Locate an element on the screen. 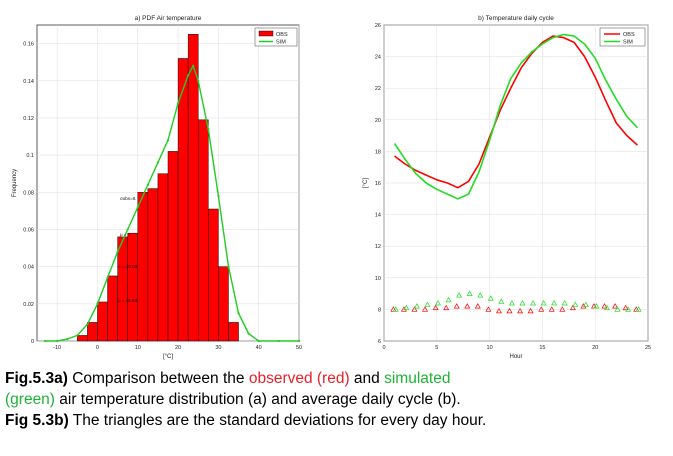  chart-b-x-tick-label: 10 is located at coordinates (490, 348).